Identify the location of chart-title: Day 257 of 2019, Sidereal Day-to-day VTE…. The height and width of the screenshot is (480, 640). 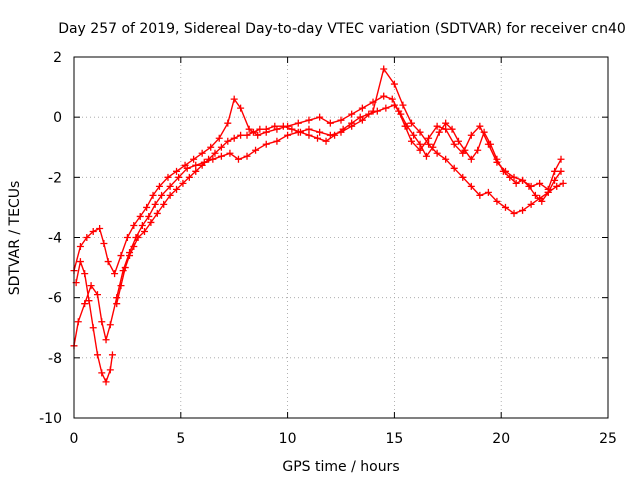
(342, 29).